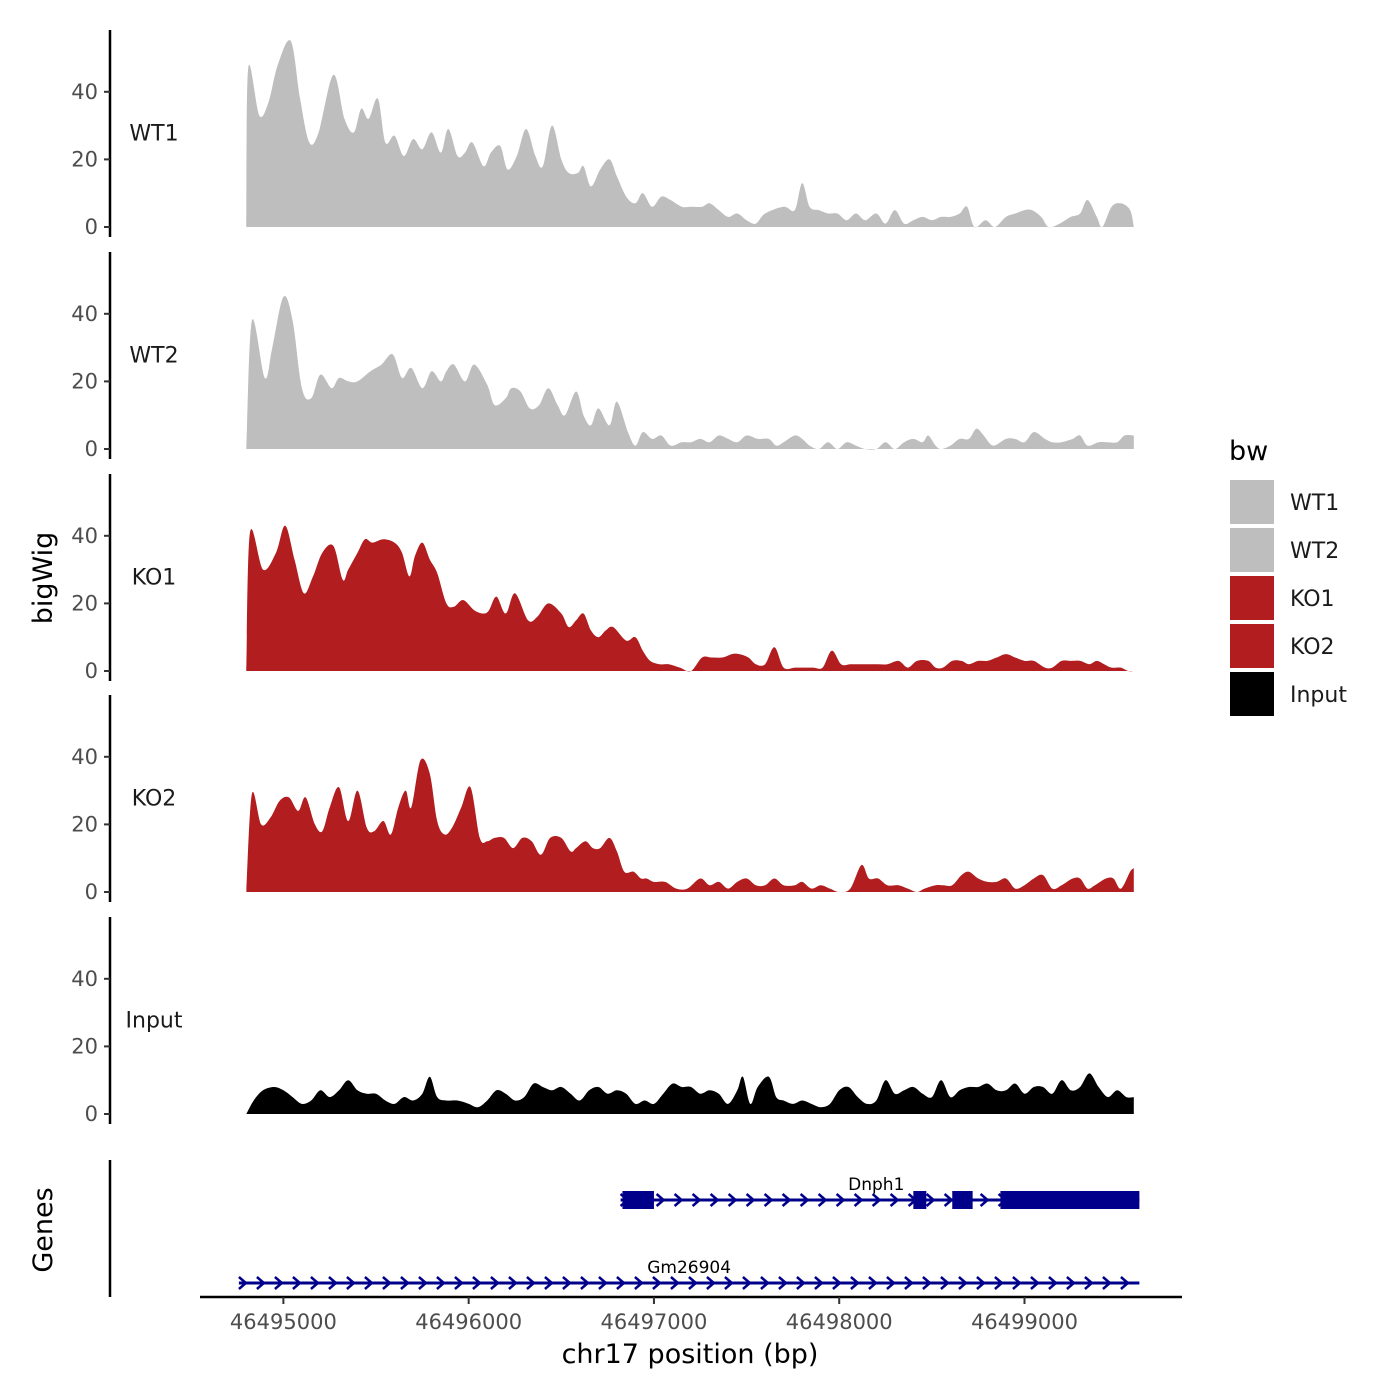 The width and height of the screenshot is (1400, 1400). I want to click on track-label: Input, so click(154, 1021).